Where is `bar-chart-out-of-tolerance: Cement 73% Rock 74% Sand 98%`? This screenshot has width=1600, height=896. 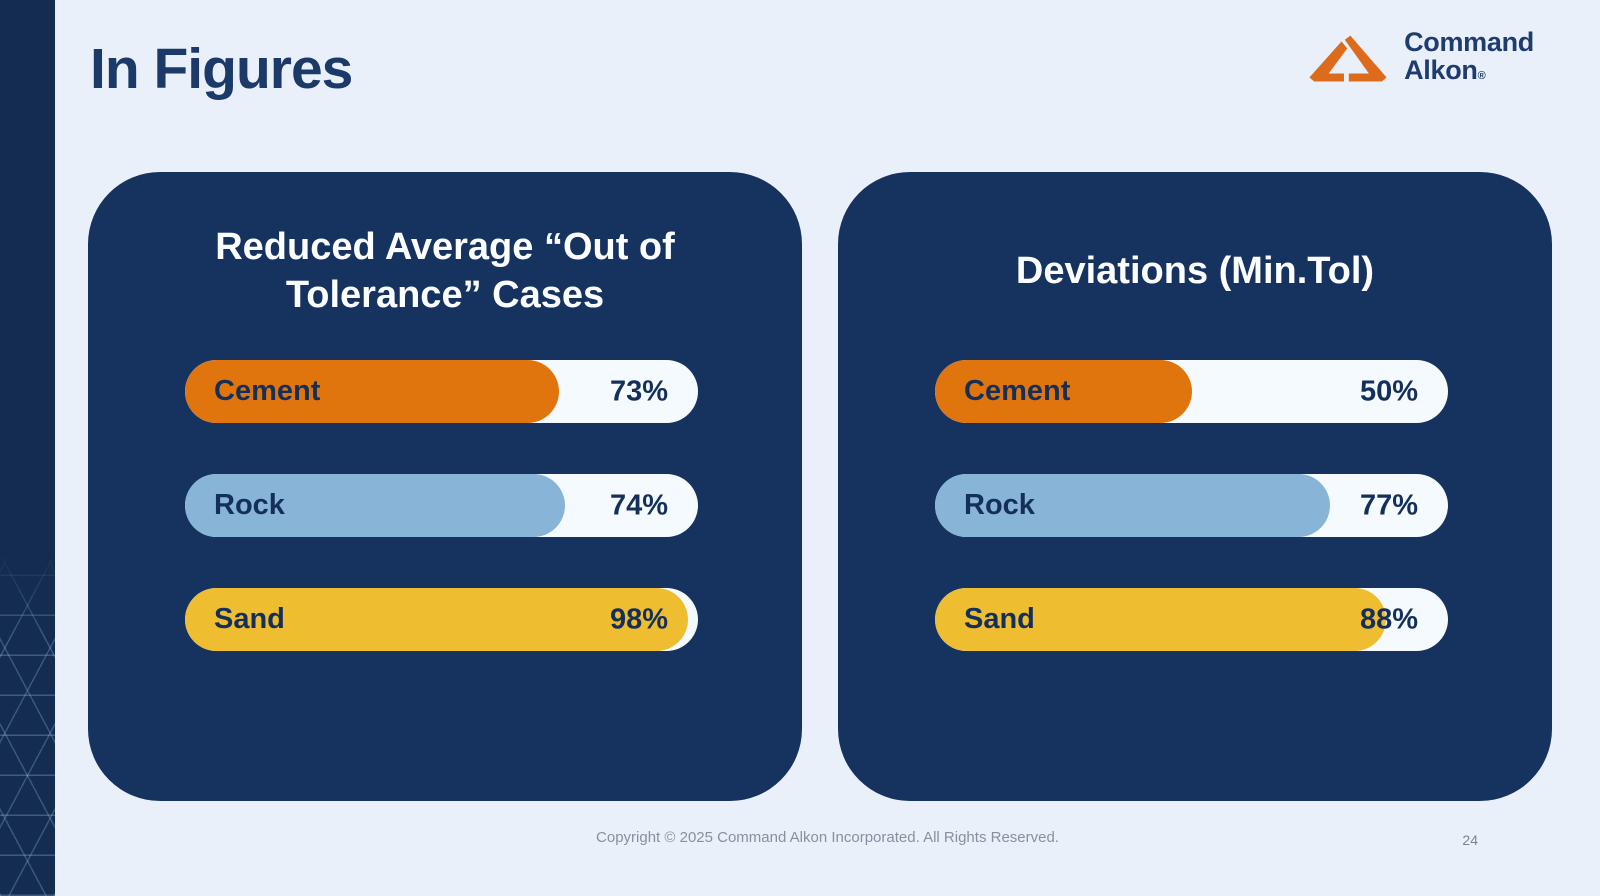
bar-chart-out-of-tolerance: Cement 73% Rock 74% Sand 98% is located at coordinates (441, 505).